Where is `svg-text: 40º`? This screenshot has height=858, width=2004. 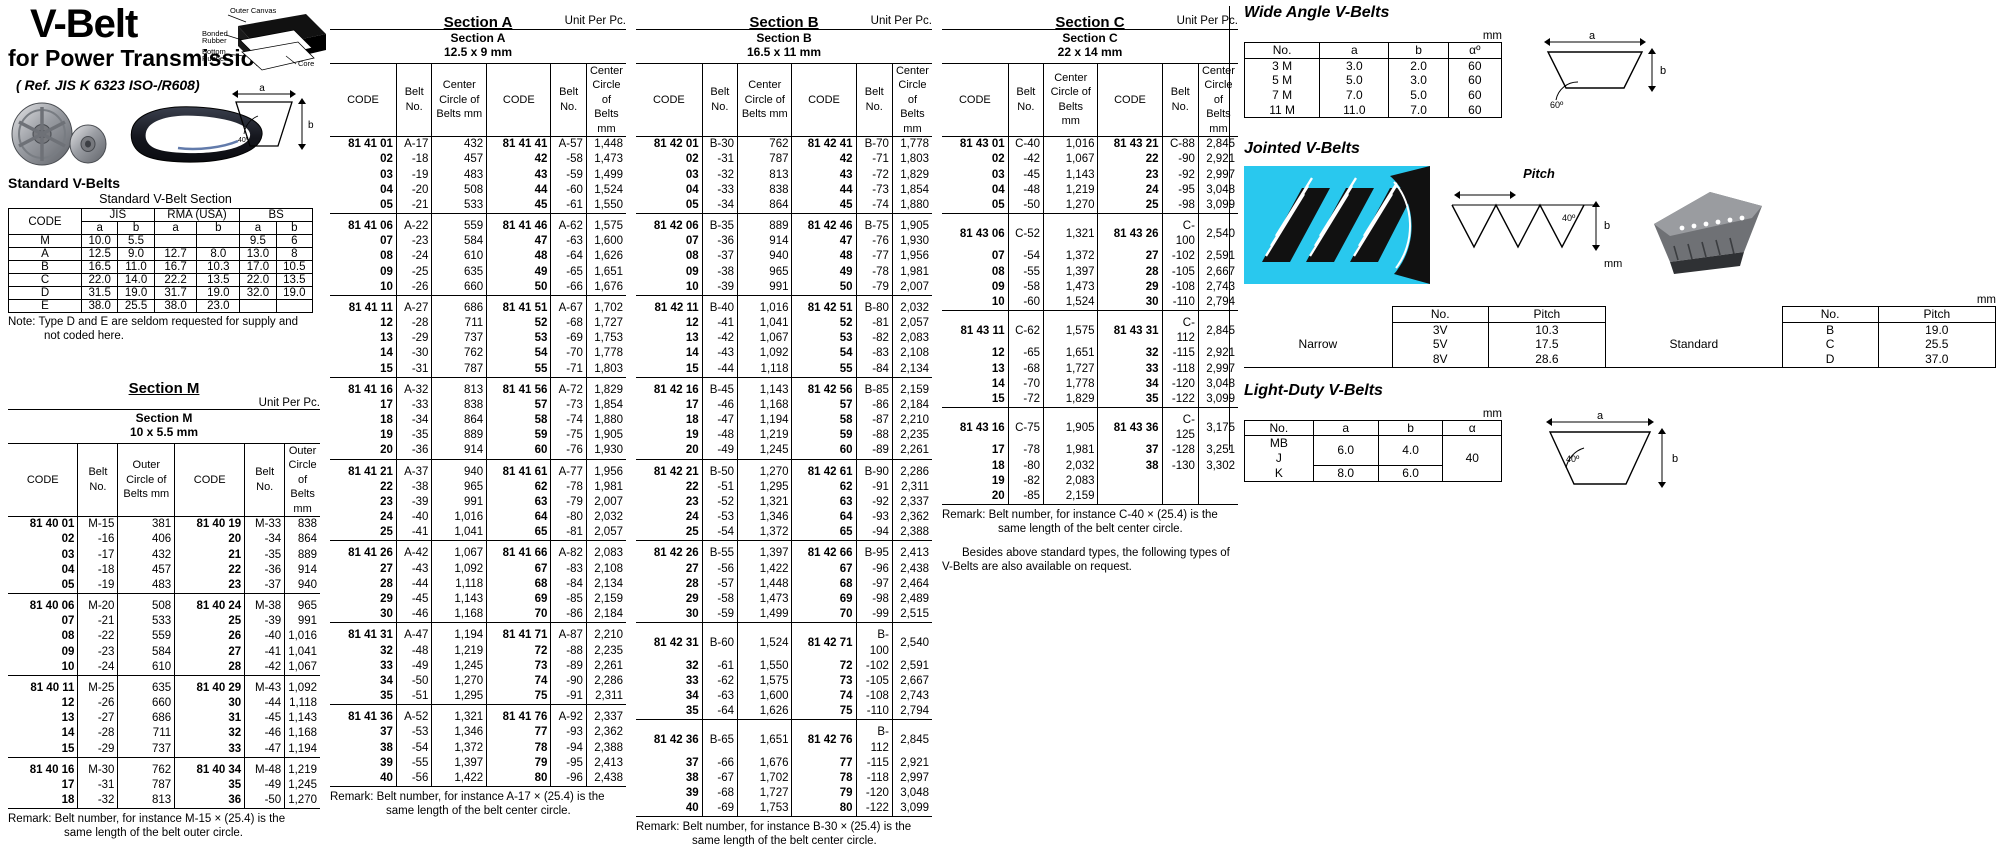 svg-text: 40º is located at coordinates (243, 140).